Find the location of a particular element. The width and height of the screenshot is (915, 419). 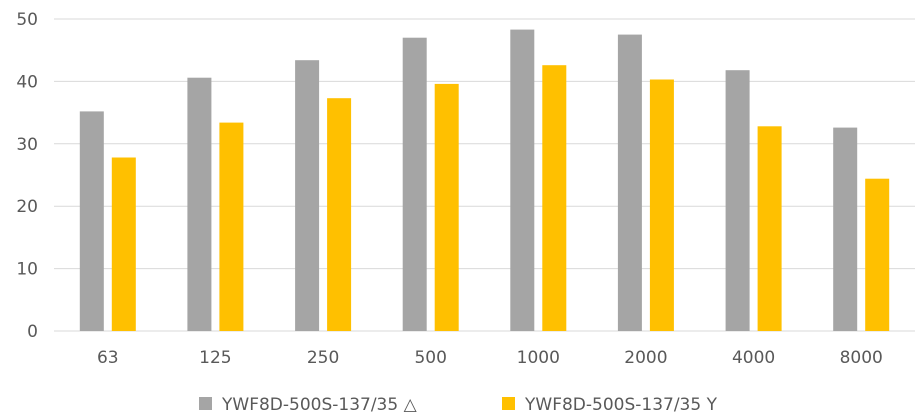

x-tick-label: 250 is located at coordinates (323, 358).